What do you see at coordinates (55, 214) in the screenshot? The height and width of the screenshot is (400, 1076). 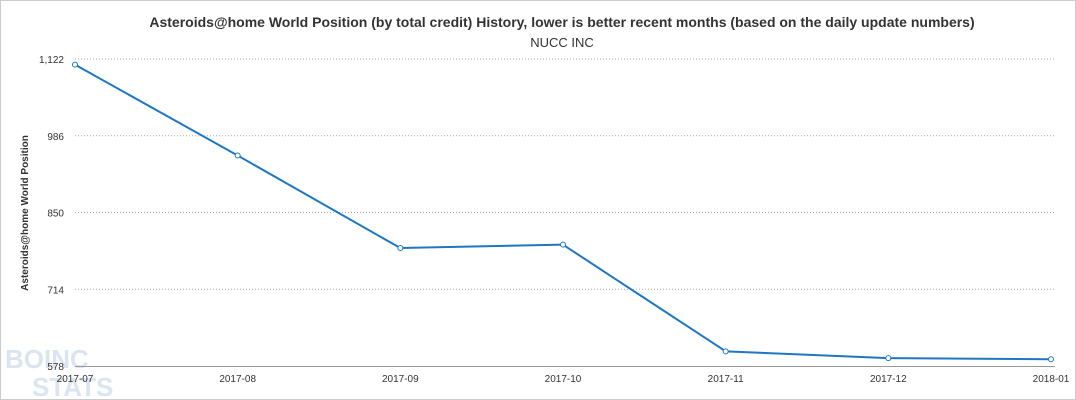 I see `y-tick-label: 850` at bounding box center [55, 214].